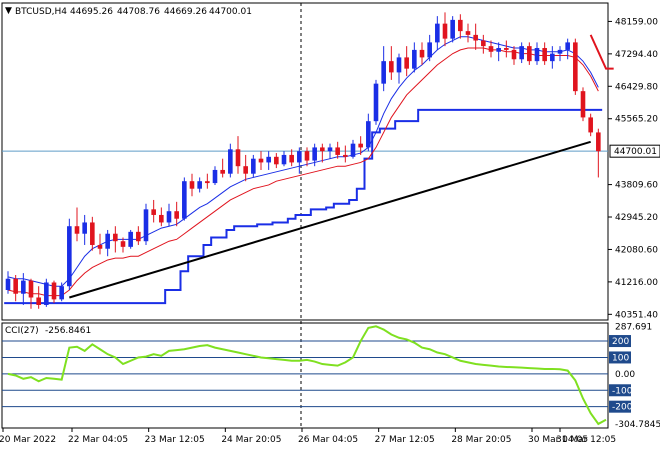  I want to click on price-tick-label: 42945.20, so click(636, 218).